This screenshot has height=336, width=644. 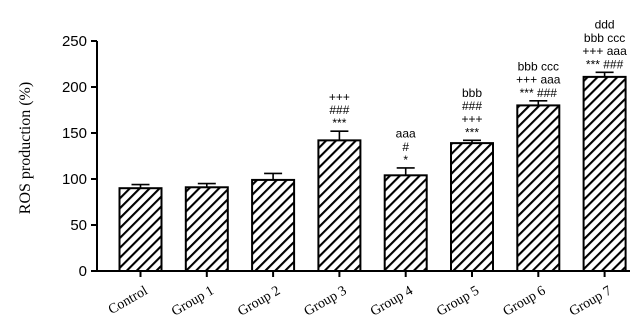 I want to click on y-tick-label: 100, so click(x=74, y=179).